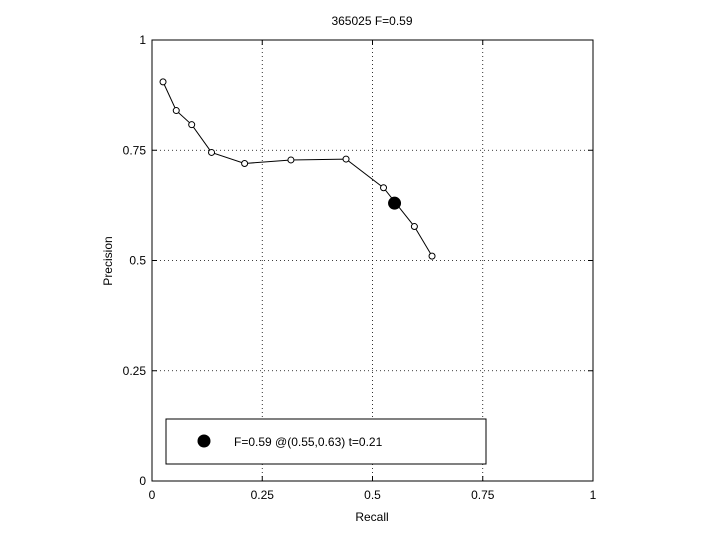  I want to click on legend-marker, so click(204, 441).